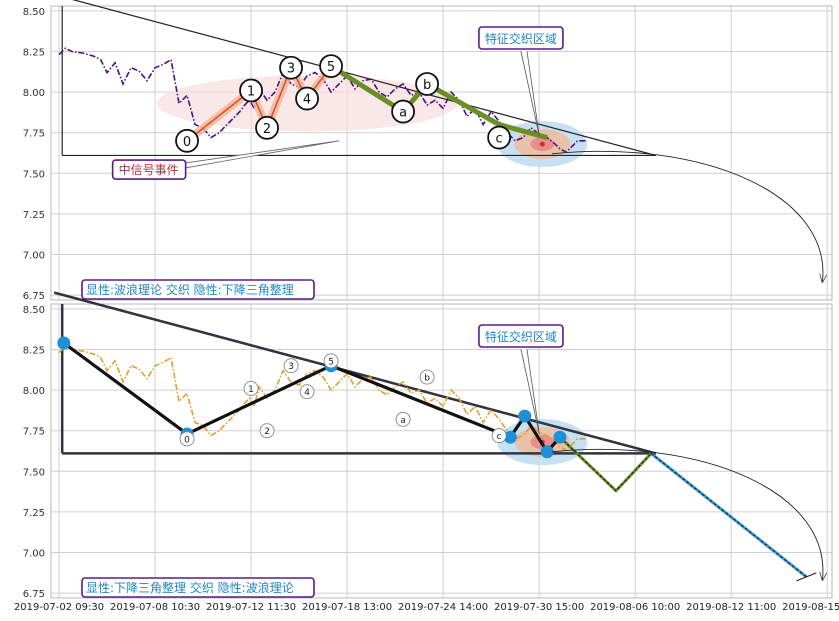  What do you see at coordinates (635, 607) in the screenshot?
I see `x-tick-label: 2019-08-06 10:00` at bounding box center [635, 607].